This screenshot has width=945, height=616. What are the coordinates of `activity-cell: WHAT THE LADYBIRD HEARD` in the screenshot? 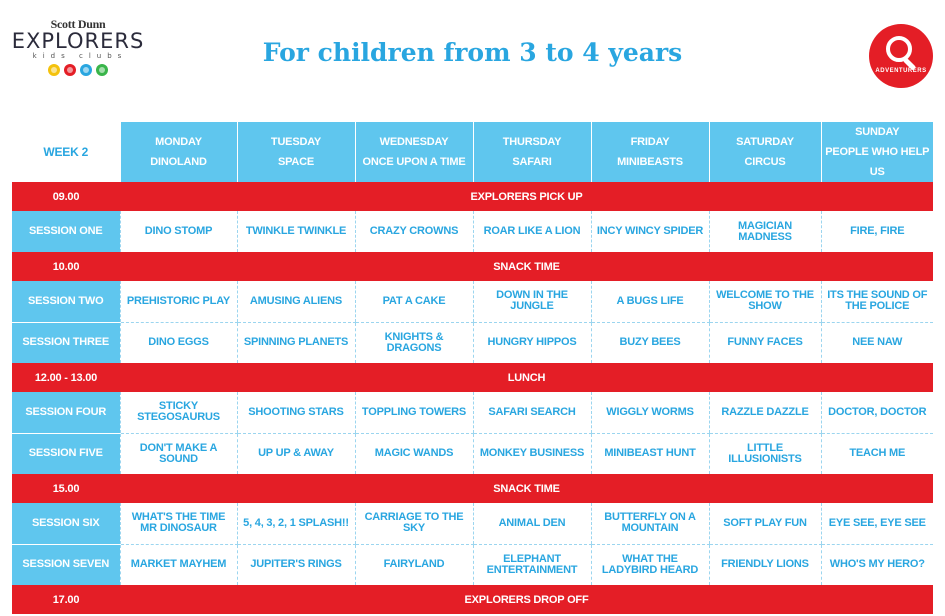 It's located at (649, 564).